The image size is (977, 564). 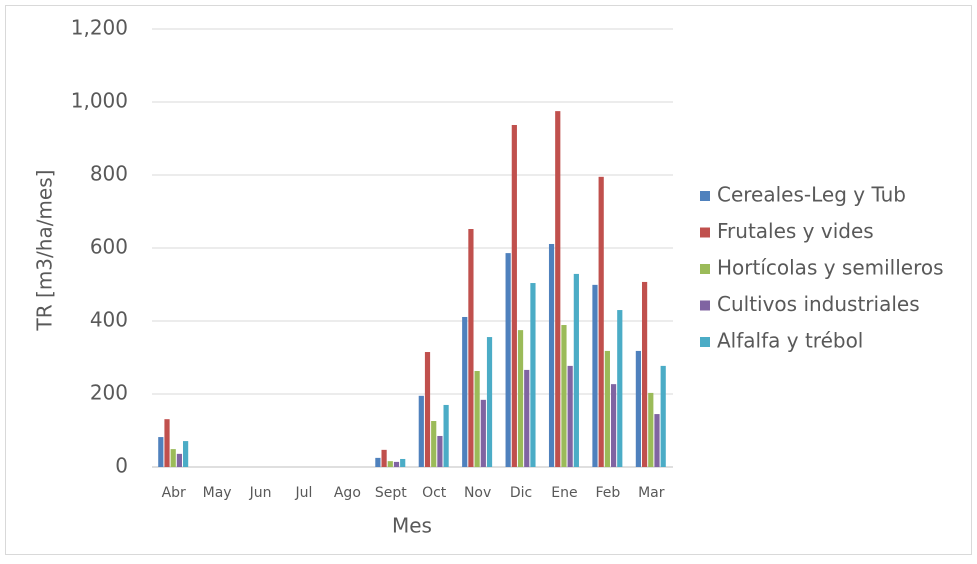 I want to click on x-tick-label: Abr, so click(x=174, y=493).